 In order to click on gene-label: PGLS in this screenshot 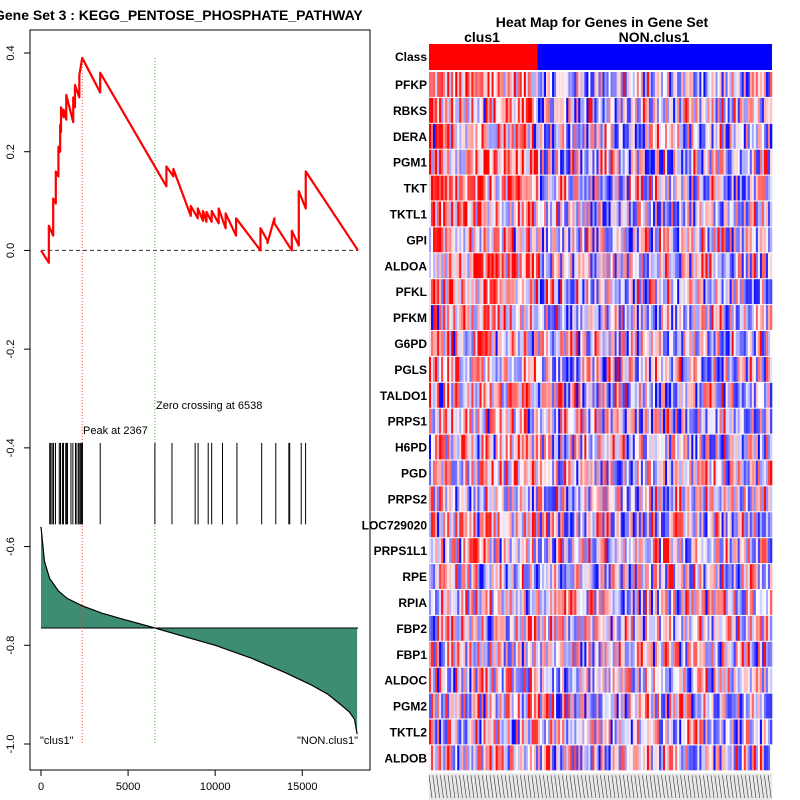, I will do `click(410, 370)`.